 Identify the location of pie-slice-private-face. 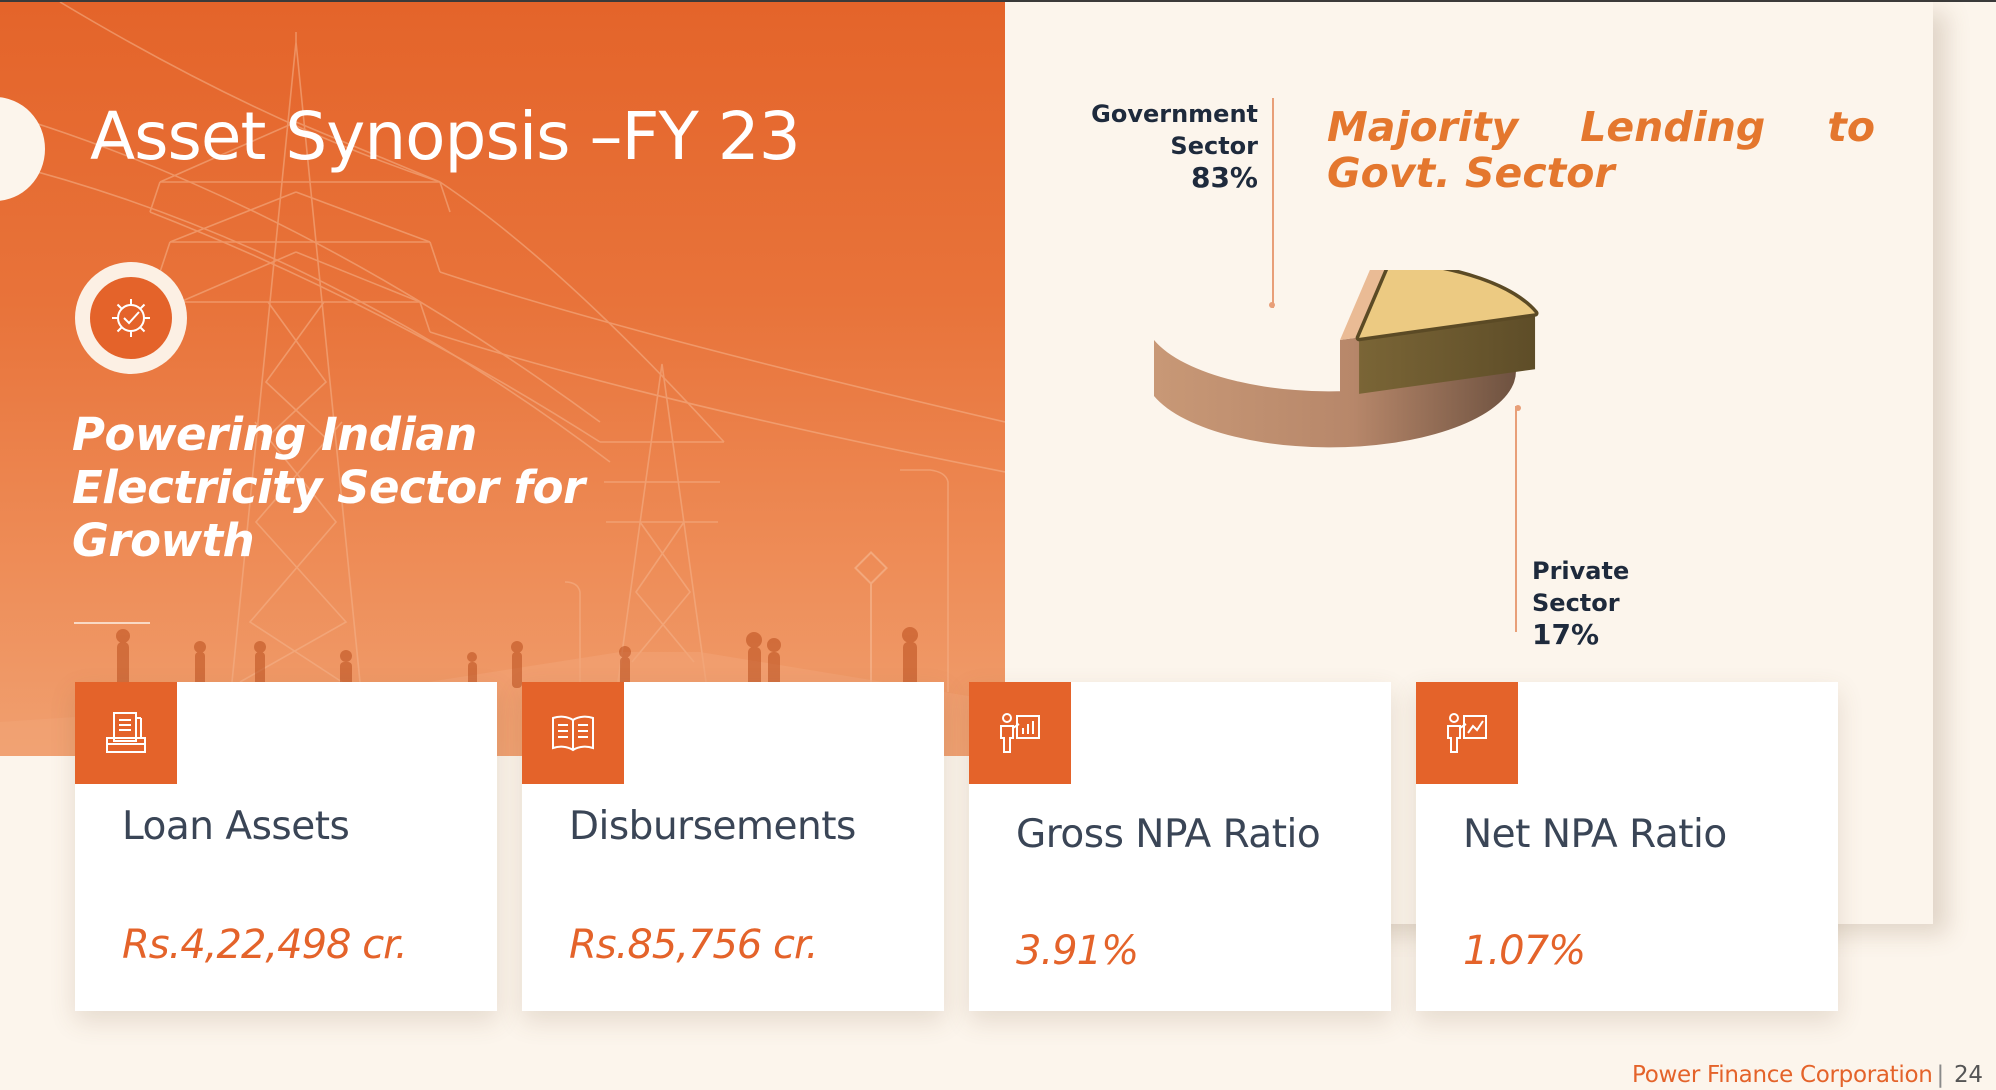
(1447, 304).